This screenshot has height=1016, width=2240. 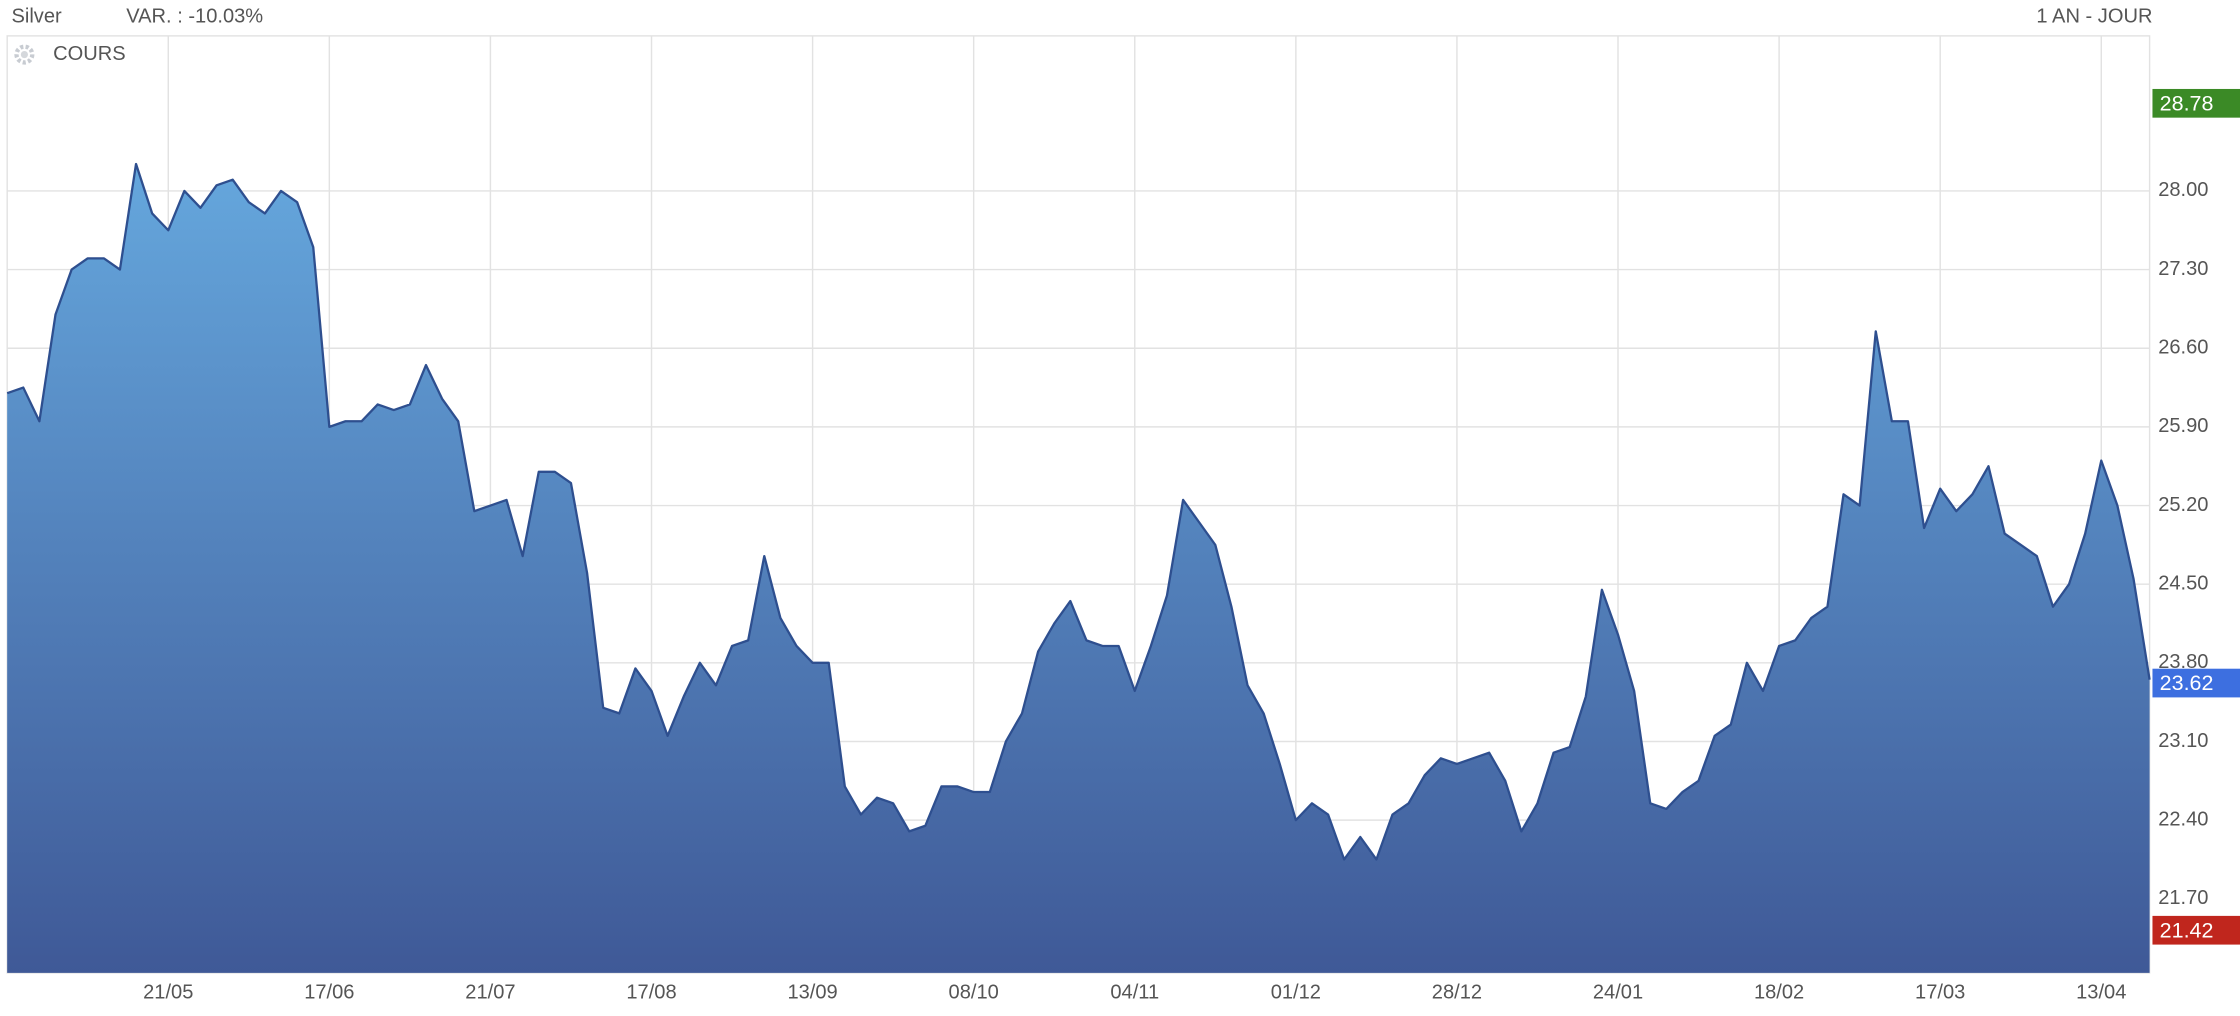 What do you see at coordinates (2183, 898) in the screenshot?
I see `y-tick-label: 21.70` at bounding box center [2183, 898].